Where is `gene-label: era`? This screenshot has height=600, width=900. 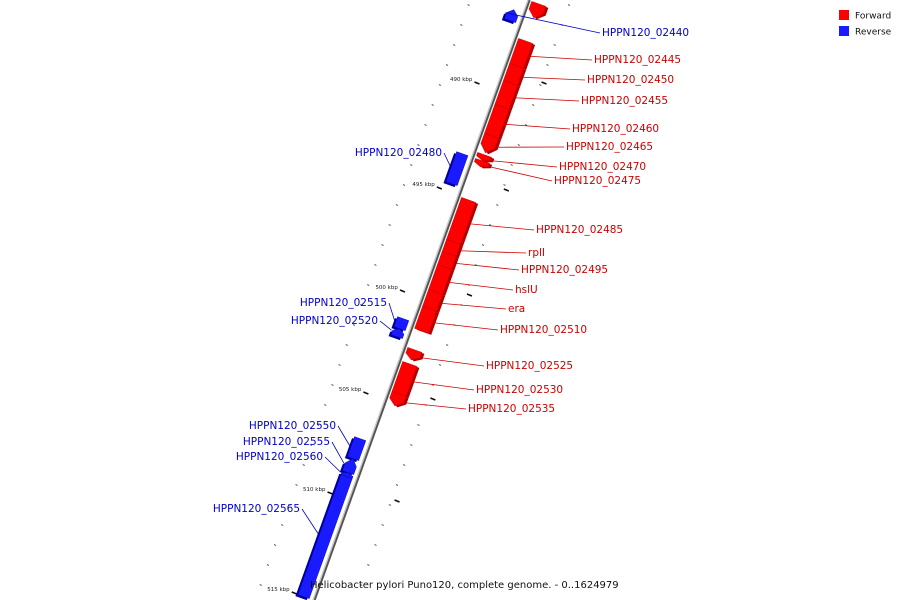 gene-label: era is located at coordinates (516, 309).